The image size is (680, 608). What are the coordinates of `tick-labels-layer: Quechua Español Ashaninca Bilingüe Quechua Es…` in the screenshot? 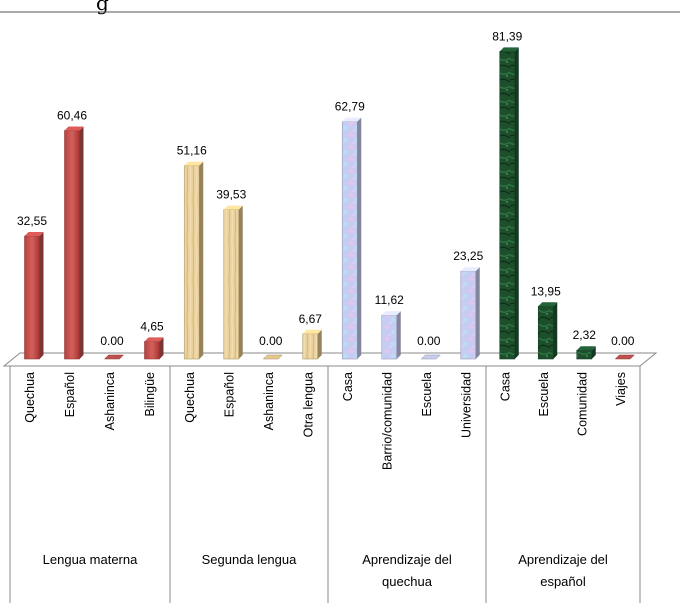 It's located at (325, 421).